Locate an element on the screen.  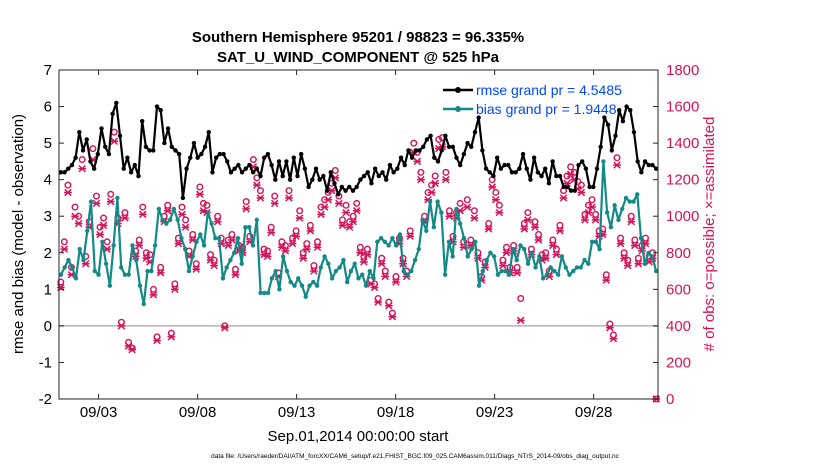
left-tick-label: 2 is located at coordinates (48, 253).